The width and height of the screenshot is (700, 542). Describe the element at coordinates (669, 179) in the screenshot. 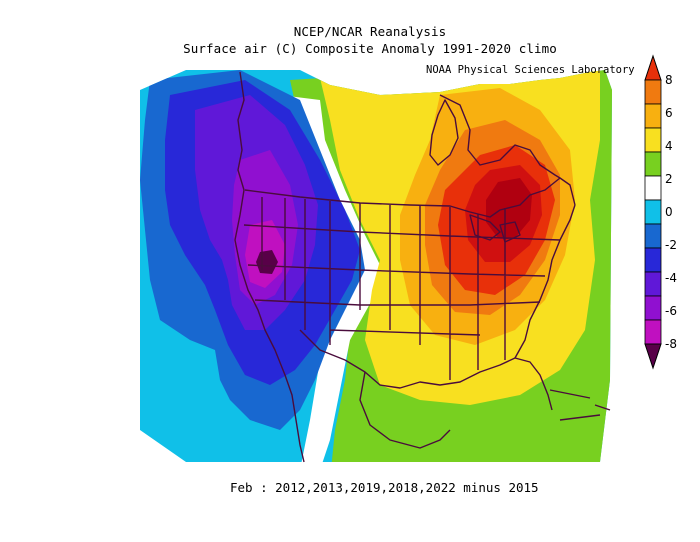

I see `colorbar-label: 2` at that location.